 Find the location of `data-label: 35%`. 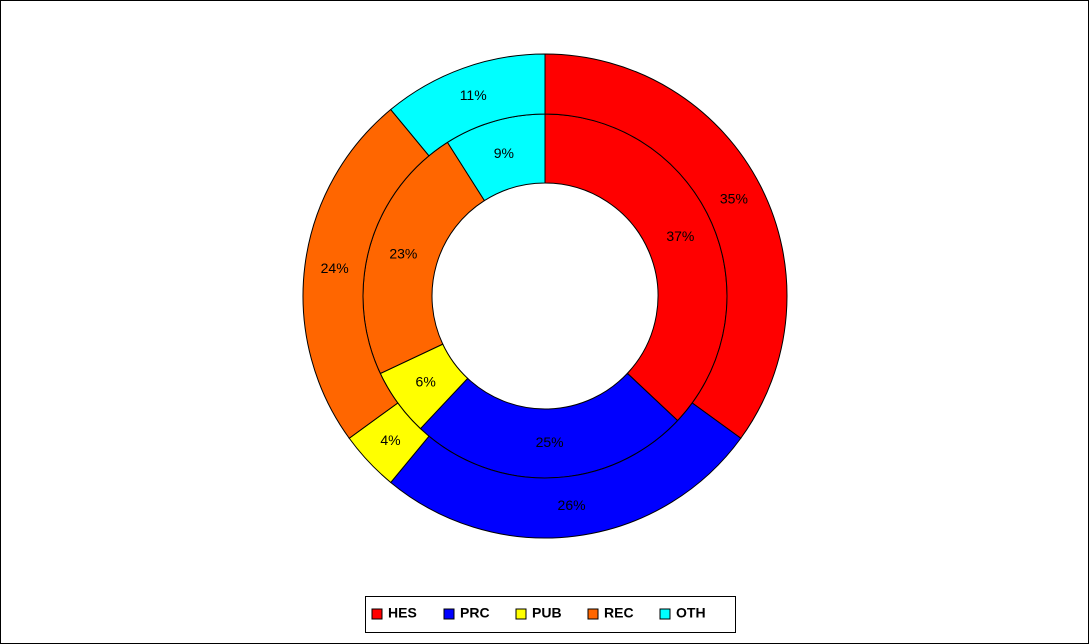

data-label: 35% is located at coordinates (734, 198).